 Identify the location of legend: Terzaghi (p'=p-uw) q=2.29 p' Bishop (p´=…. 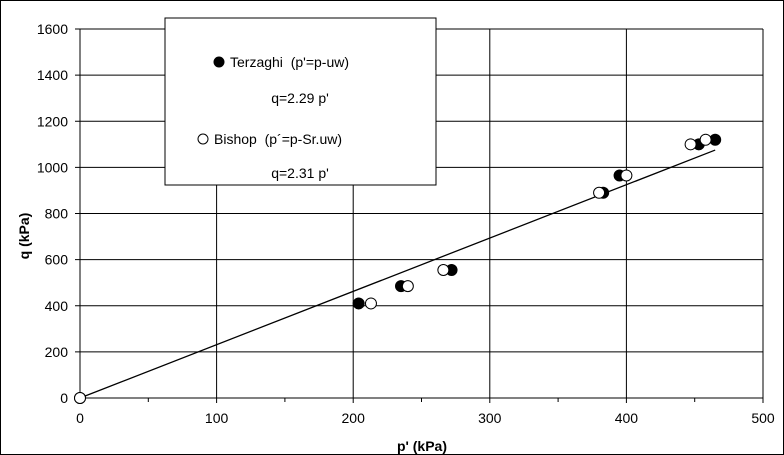
(300, 101).